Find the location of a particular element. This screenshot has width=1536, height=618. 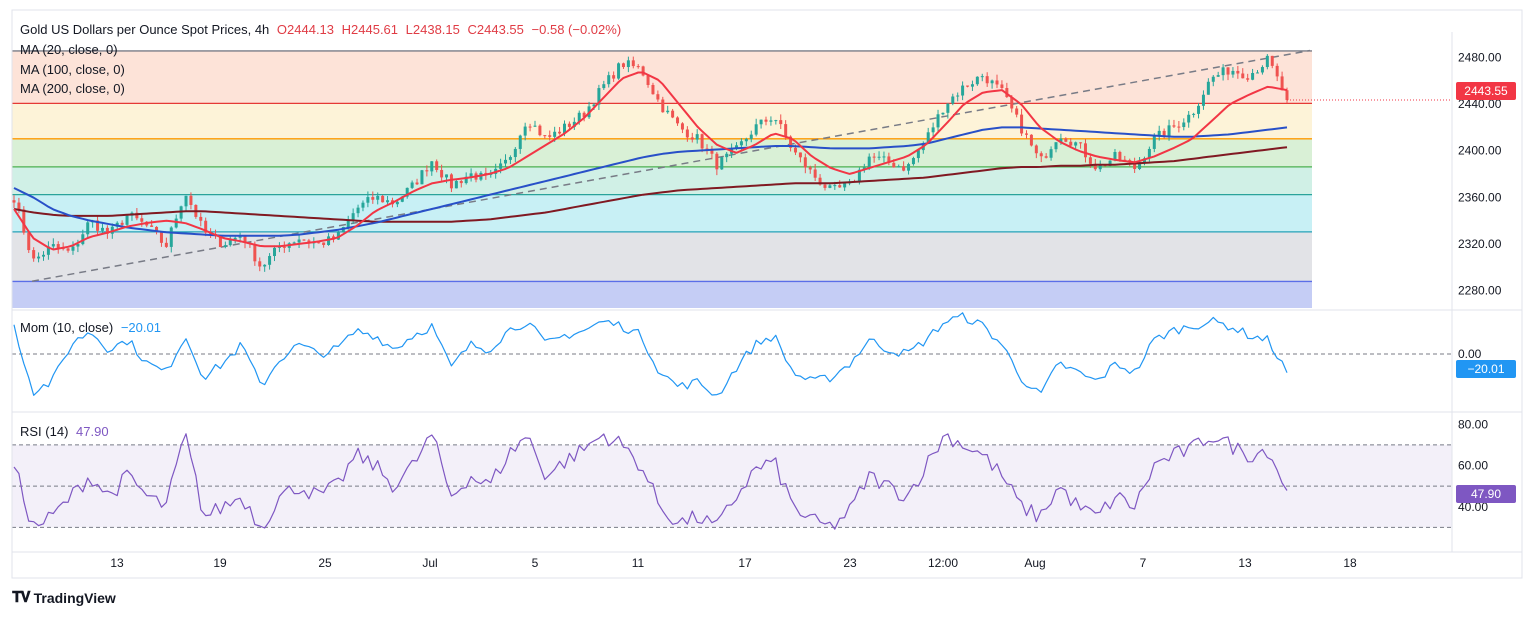

time-tick-label: 19 is located at coordinates (220, 563).